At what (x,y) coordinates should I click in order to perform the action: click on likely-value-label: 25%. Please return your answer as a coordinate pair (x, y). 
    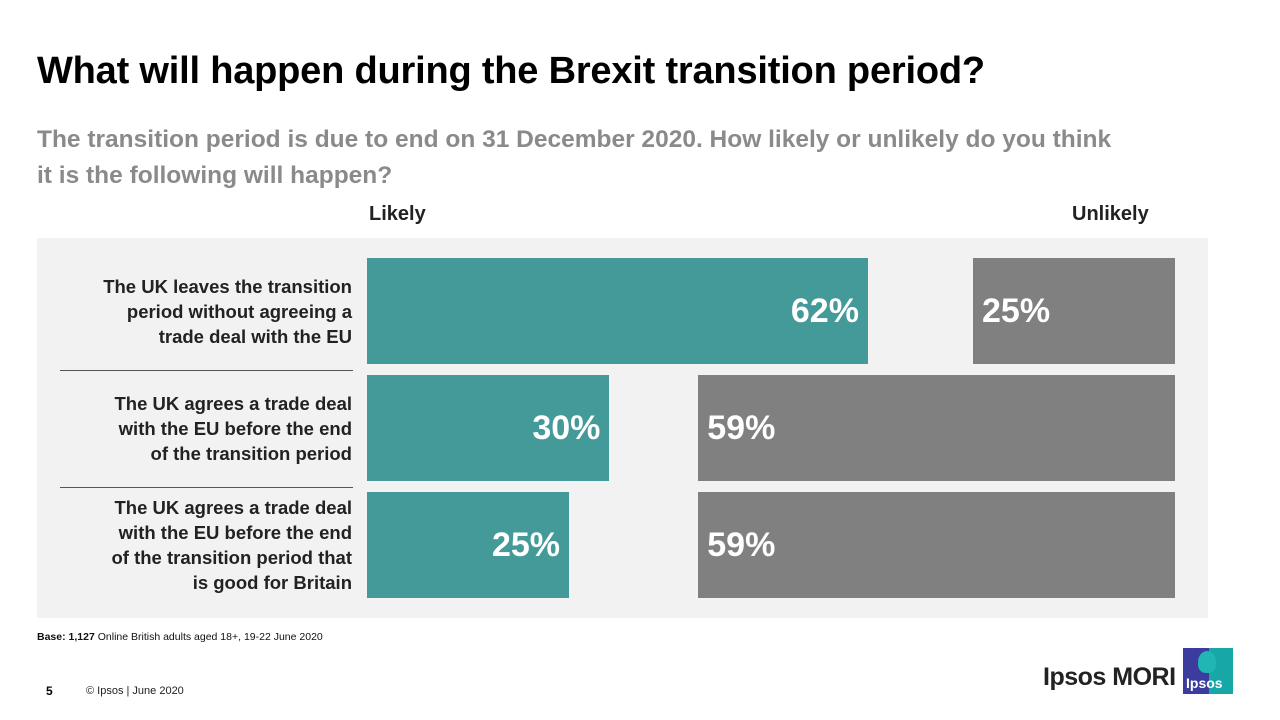
    Looking at the image, I should click on (525, 545).